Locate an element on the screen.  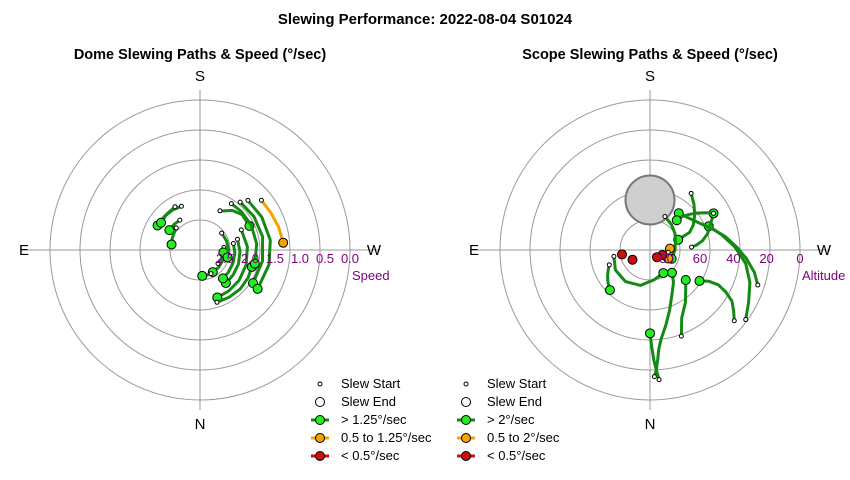
dome-radial-axis-label: Speed is located at coordinates (371, 275).